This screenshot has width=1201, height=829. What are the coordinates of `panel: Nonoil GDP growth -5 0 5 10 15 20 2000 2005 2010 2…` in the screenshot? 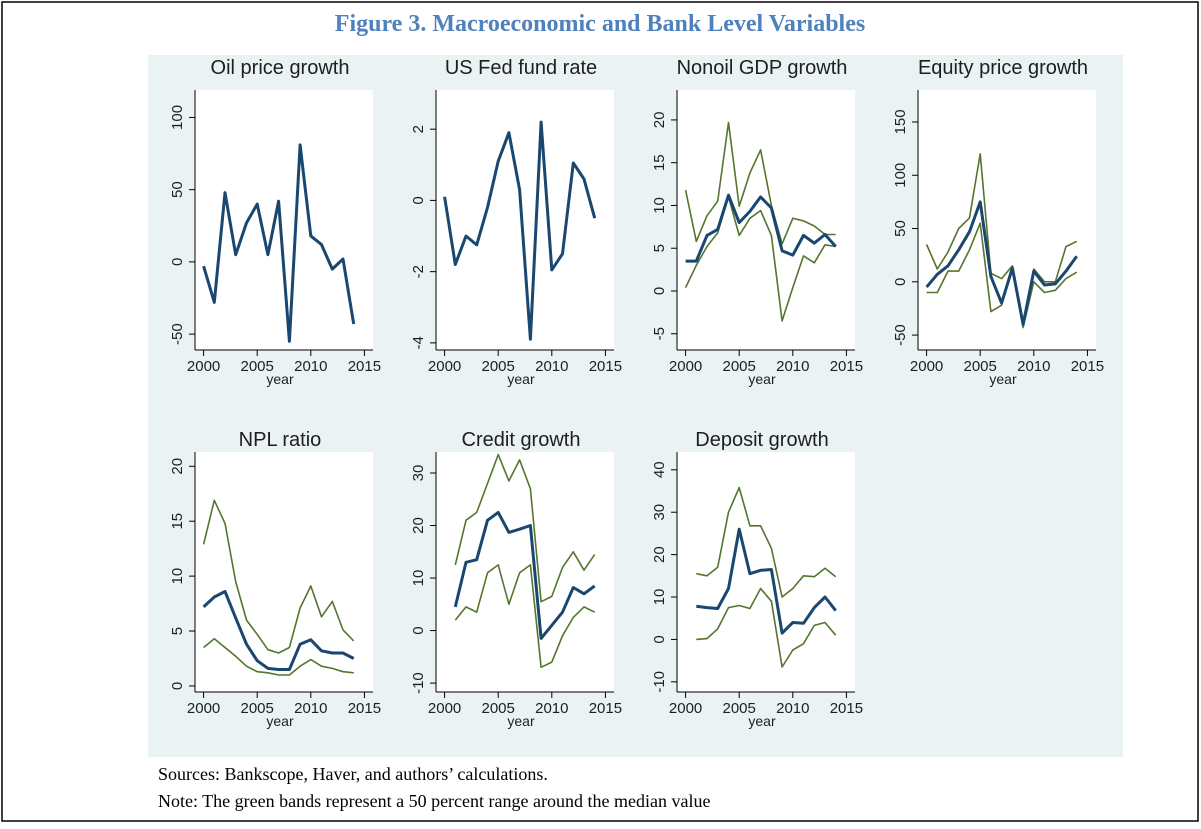 It's located at (757, 222).